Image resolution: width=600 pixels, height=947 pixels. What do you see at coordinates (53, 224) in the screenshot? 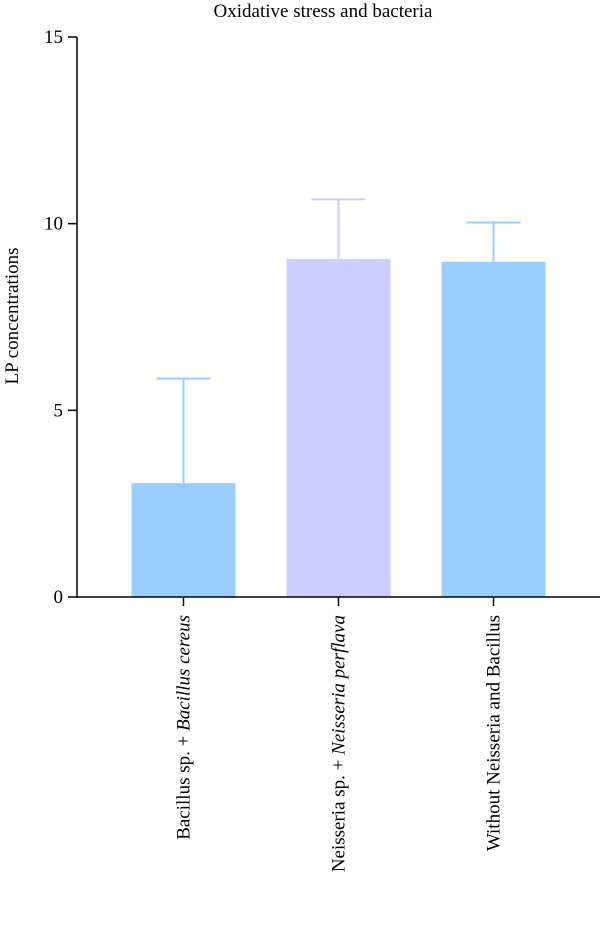
I see `y-tick-label: 10` at bounding box center [53, 224].